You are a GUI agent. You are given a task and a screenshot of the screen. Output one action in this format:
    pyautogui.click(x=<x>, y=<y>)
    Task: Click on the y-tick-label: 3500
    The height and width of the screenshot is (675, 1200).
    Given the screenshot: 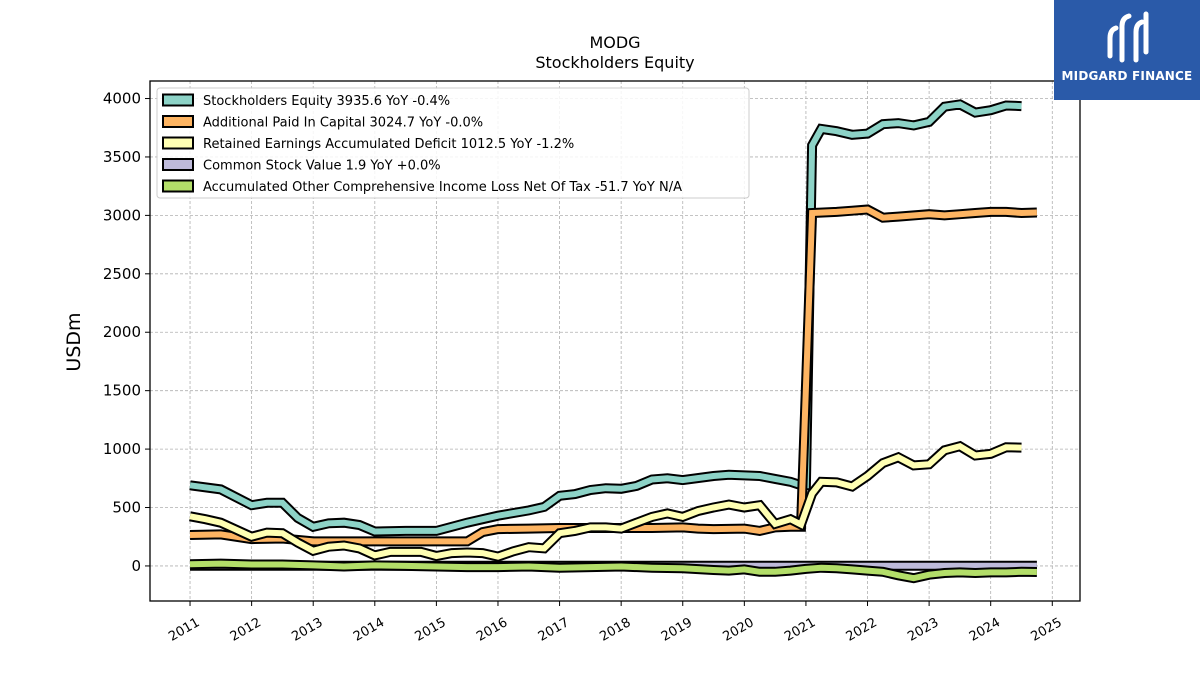 What is the action you would take?
    pyautogui.click(x=122, y=157)
    